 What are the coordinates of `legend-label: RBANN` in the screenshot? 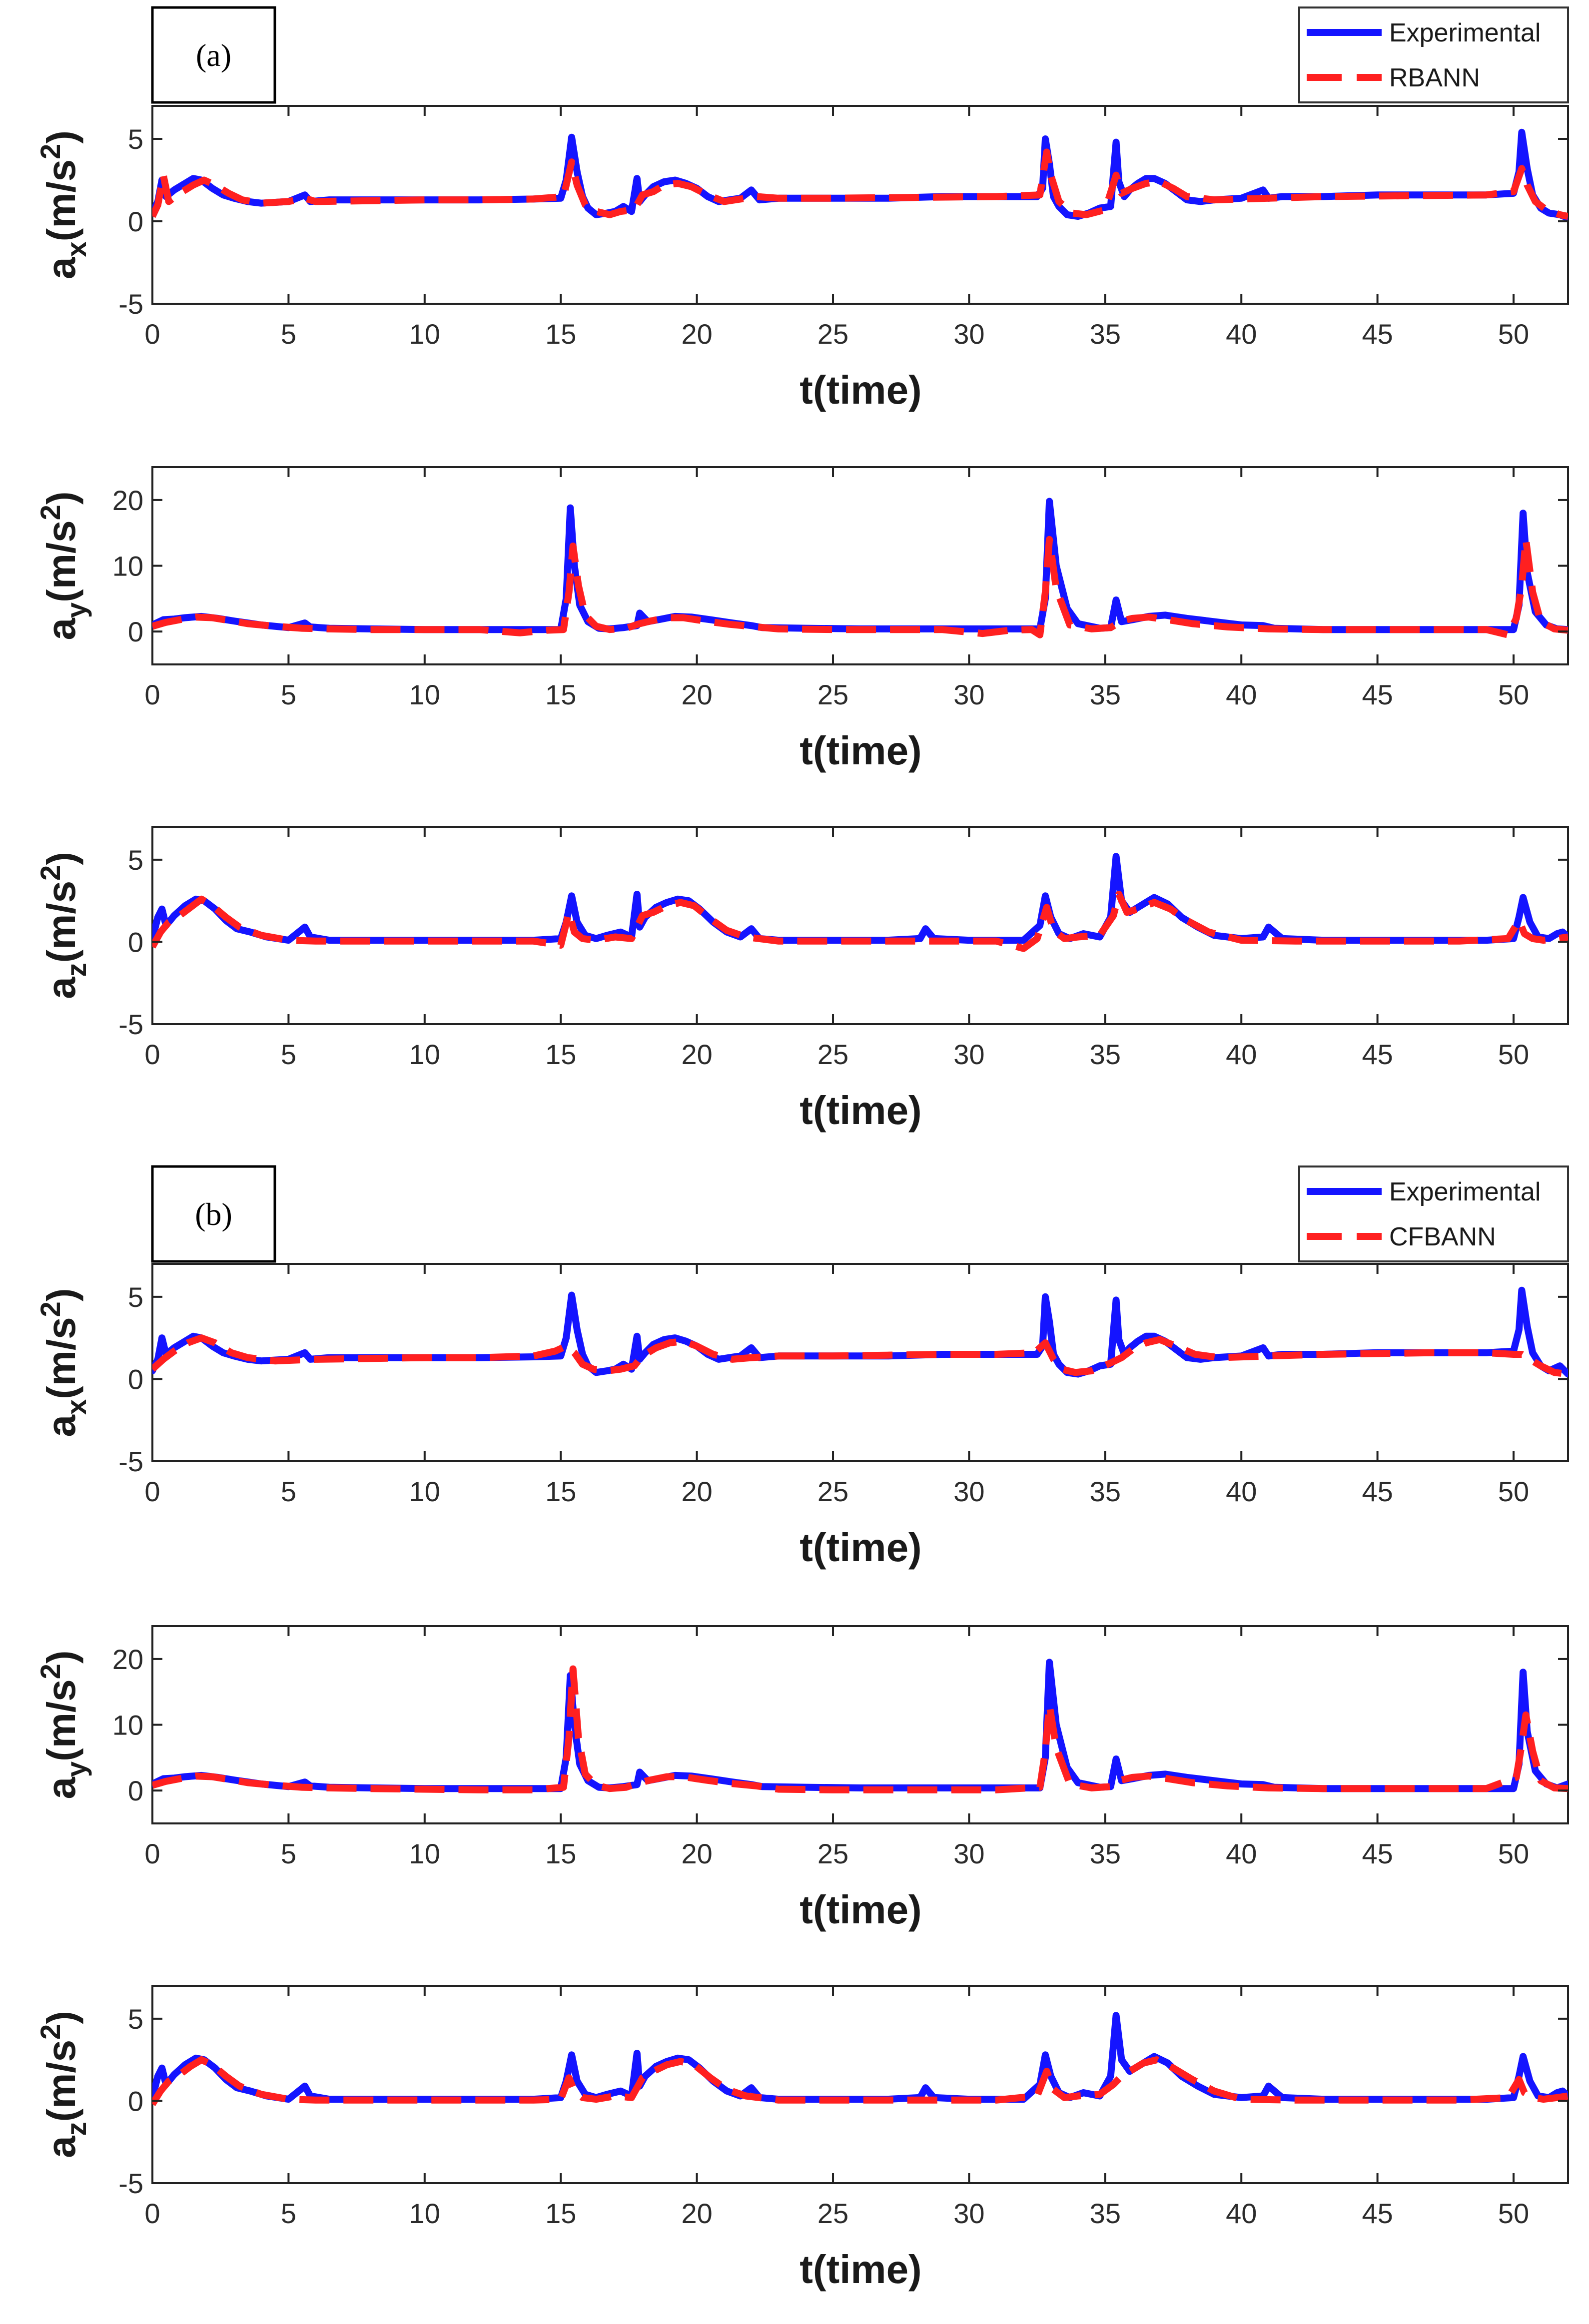 It's located at (1434, 77).